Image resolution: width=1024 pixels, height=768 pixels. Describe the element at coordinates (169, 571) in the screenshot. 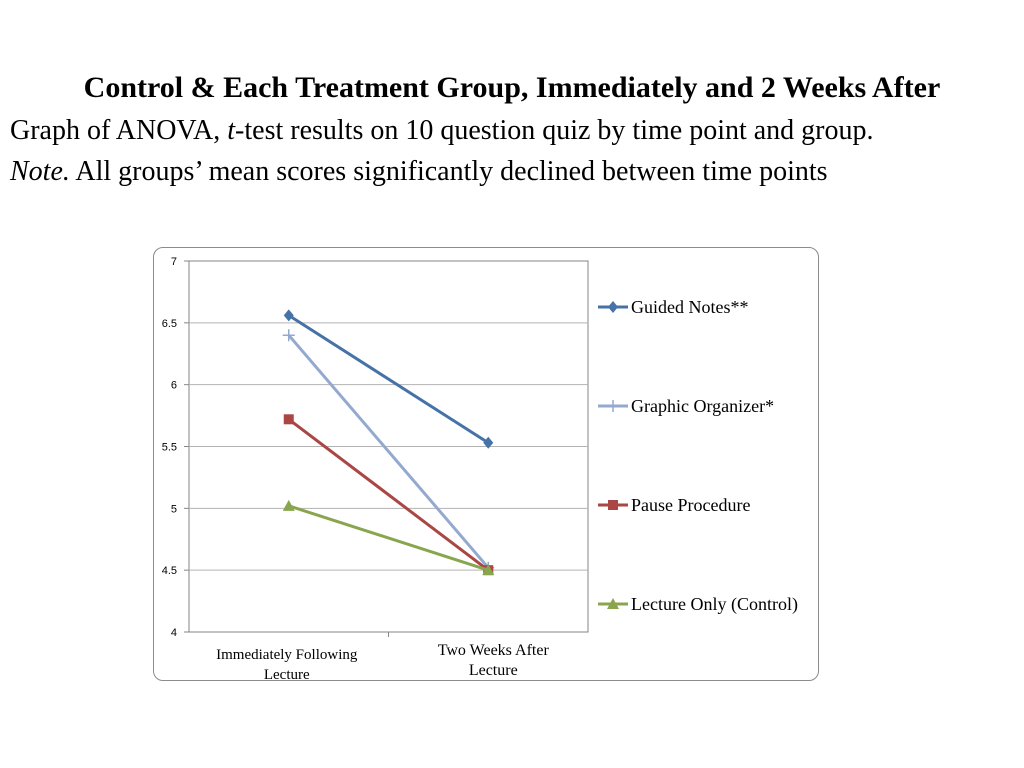

I see `y-tick-label: 4.5` at that location.